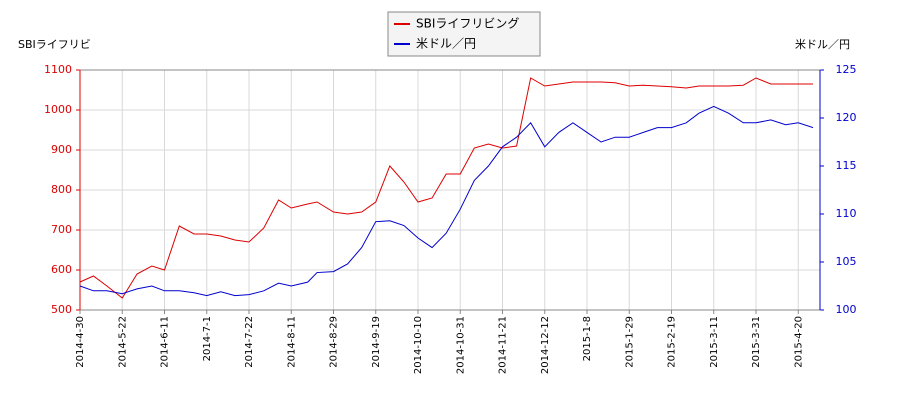  Describe the element at coordinates (61, 269) in the screenshot. I see `y-tick-label: 600` at that location.